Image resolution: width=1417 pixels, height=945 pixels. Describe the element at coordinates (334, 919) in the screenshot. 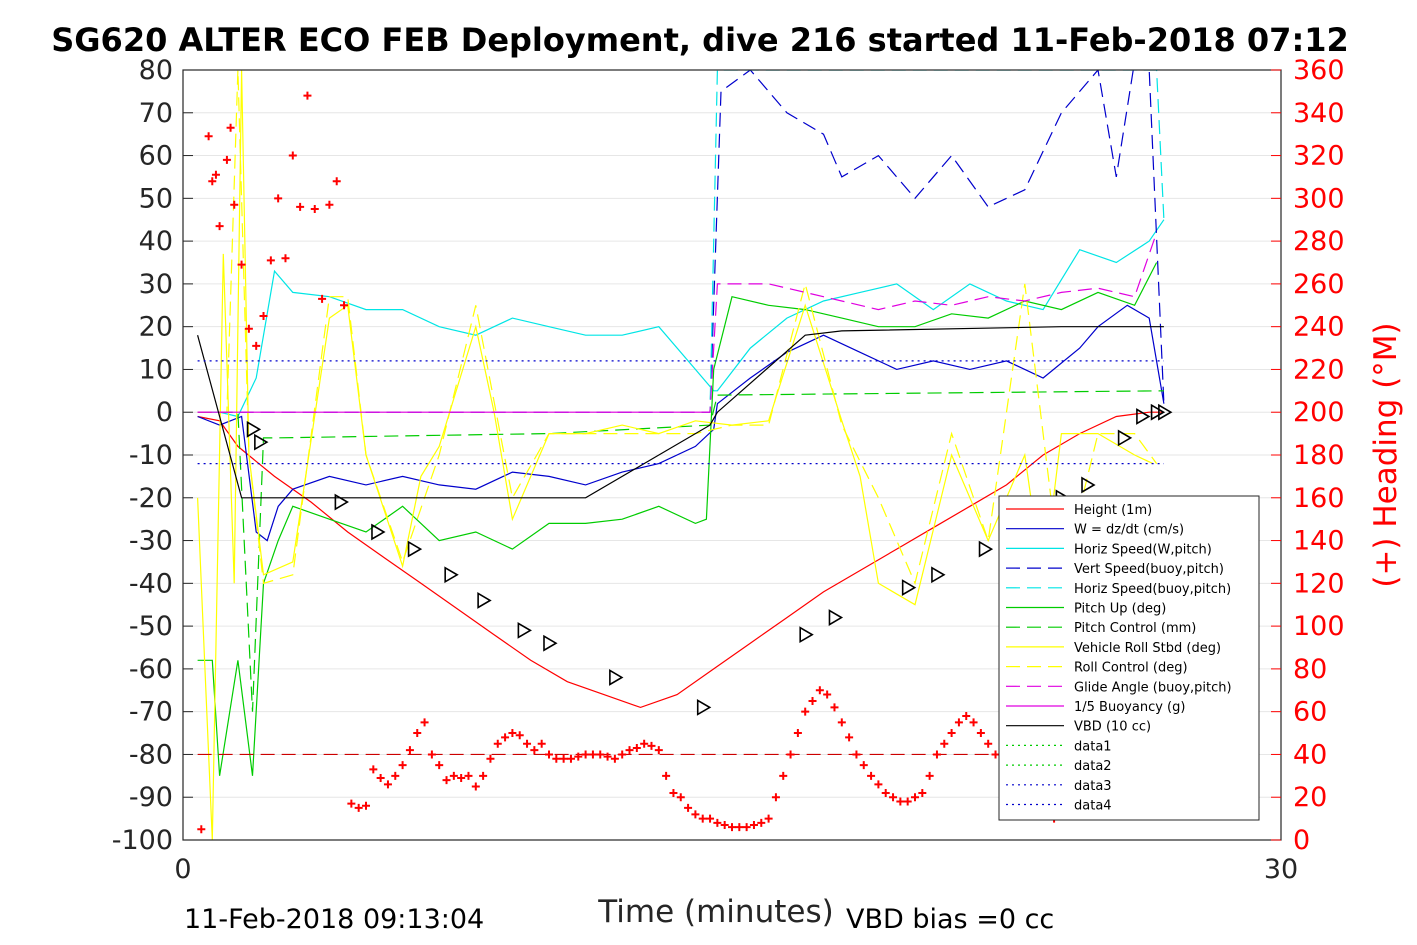

I see `footer-date: 11-Feb-2018 09:13:04` at that location.